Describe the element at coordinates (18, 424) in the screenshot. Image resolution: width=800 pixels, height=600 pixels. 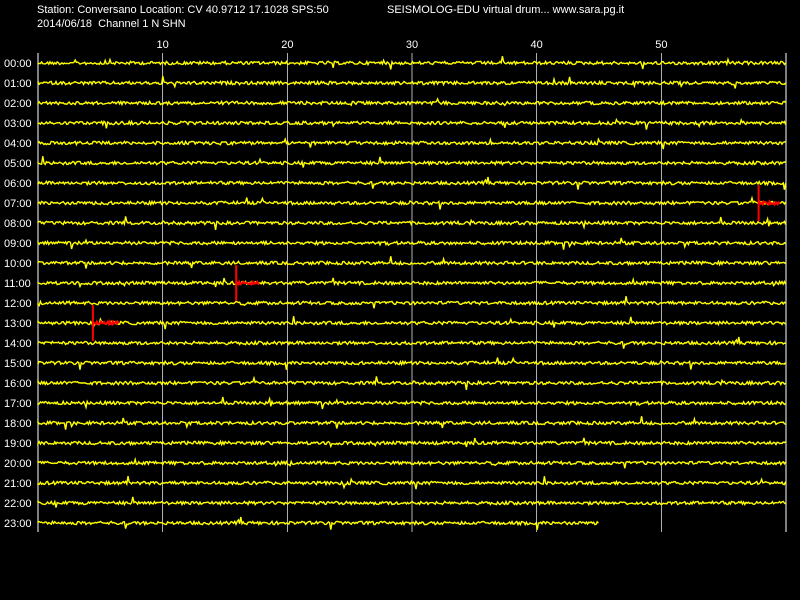
I see `row-label-1800: 18:00` at that location.